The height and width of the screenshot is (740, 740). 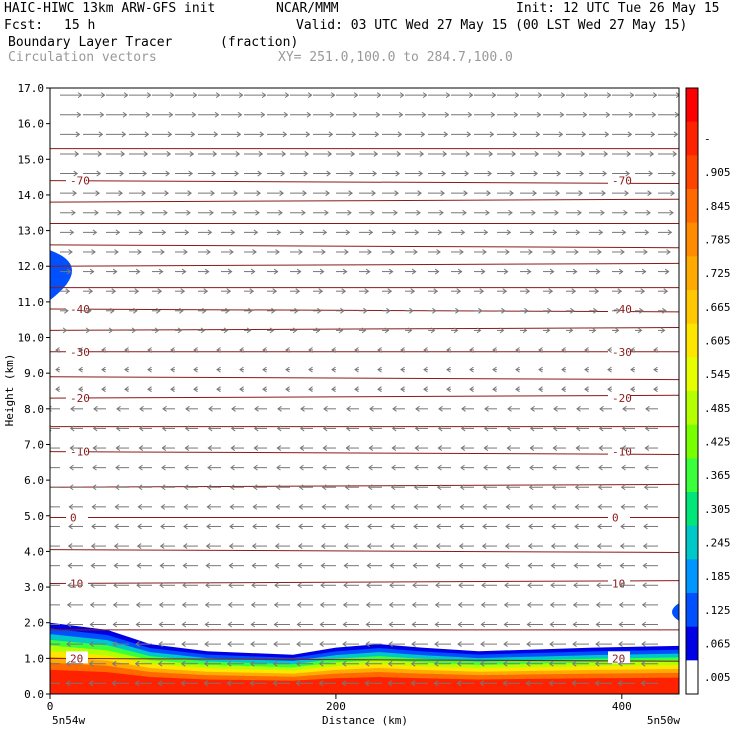 What do you see at coordinates (619, 516) in the screenshot?
I see `contour-label-bg` at bounding box center [619, 516].